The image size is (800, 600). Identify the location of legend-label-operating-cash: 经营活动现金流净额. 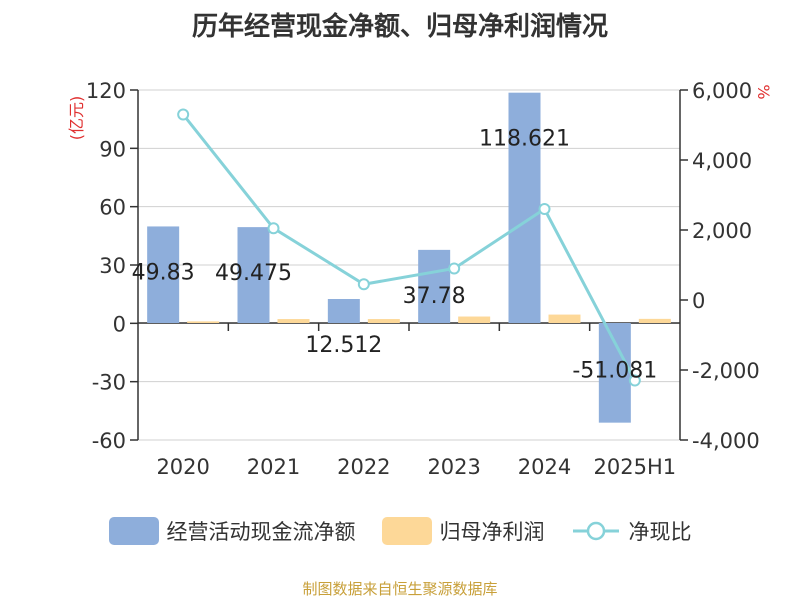
(261, 532).